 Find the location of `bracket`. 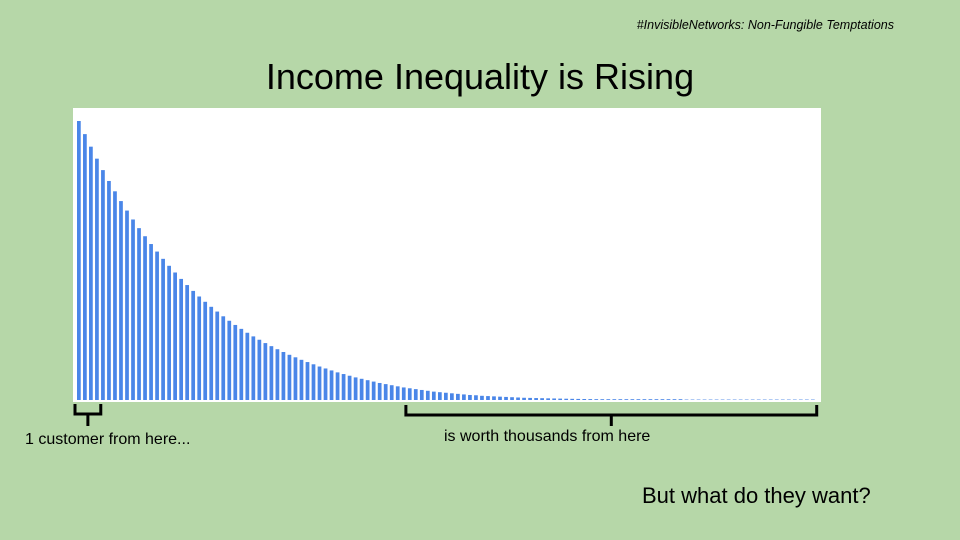

bracket is located at coordinates (88, 415).